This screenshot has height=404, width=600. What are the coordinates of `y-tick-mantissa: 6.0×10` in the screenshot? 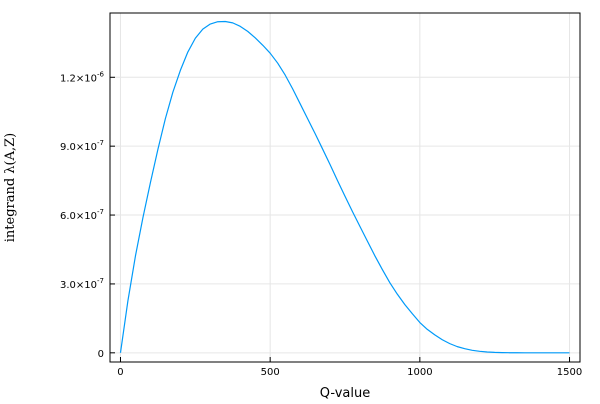 It's located at (78, 216).